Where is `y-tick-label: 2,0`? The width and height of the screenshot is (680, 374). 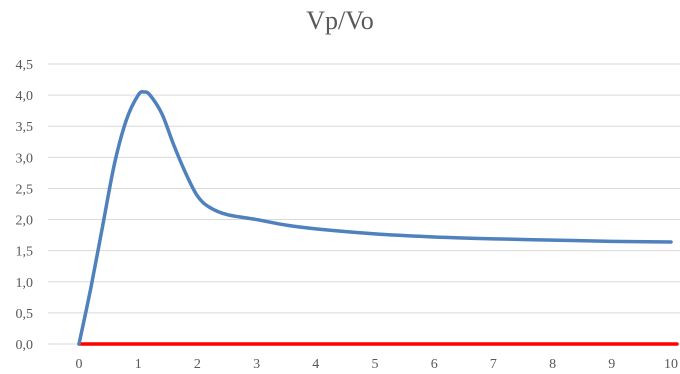
y-tick-label: 2,0 is located at coordinates (25, 221).